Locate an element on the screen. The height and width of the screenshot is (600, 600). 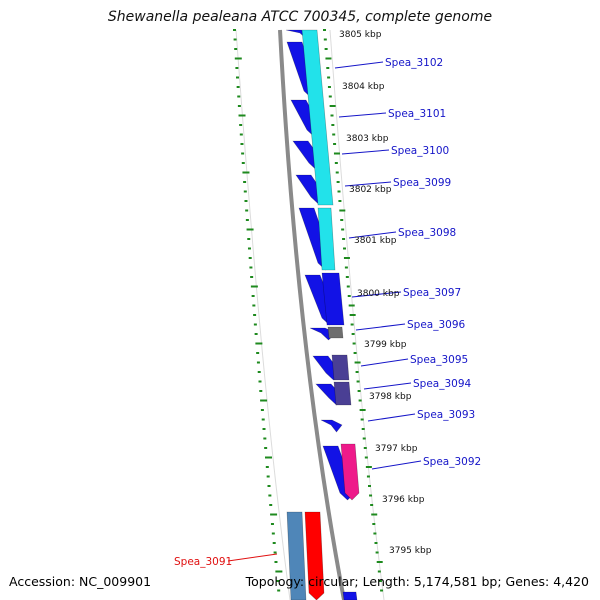
kbp-label-3795: 3795 kbp is located at coordinates (410, 551).